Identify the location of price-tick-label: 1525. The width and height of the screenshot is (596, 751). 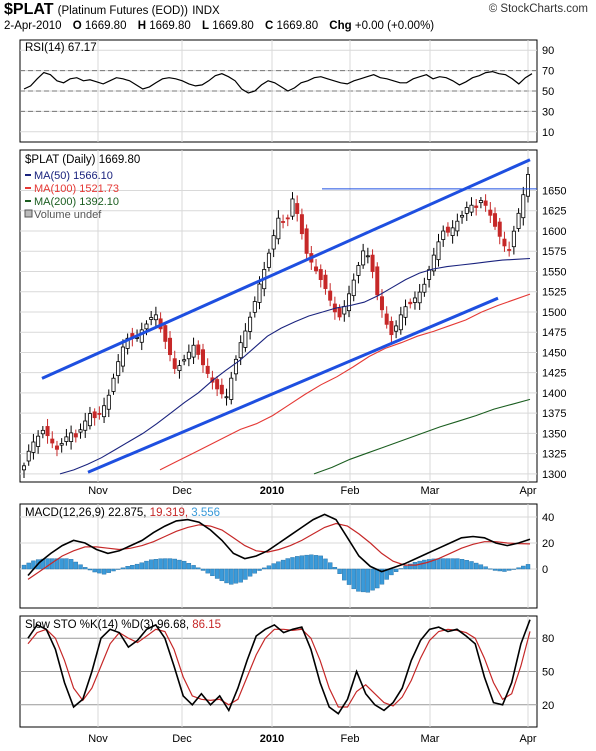
(554, 293).